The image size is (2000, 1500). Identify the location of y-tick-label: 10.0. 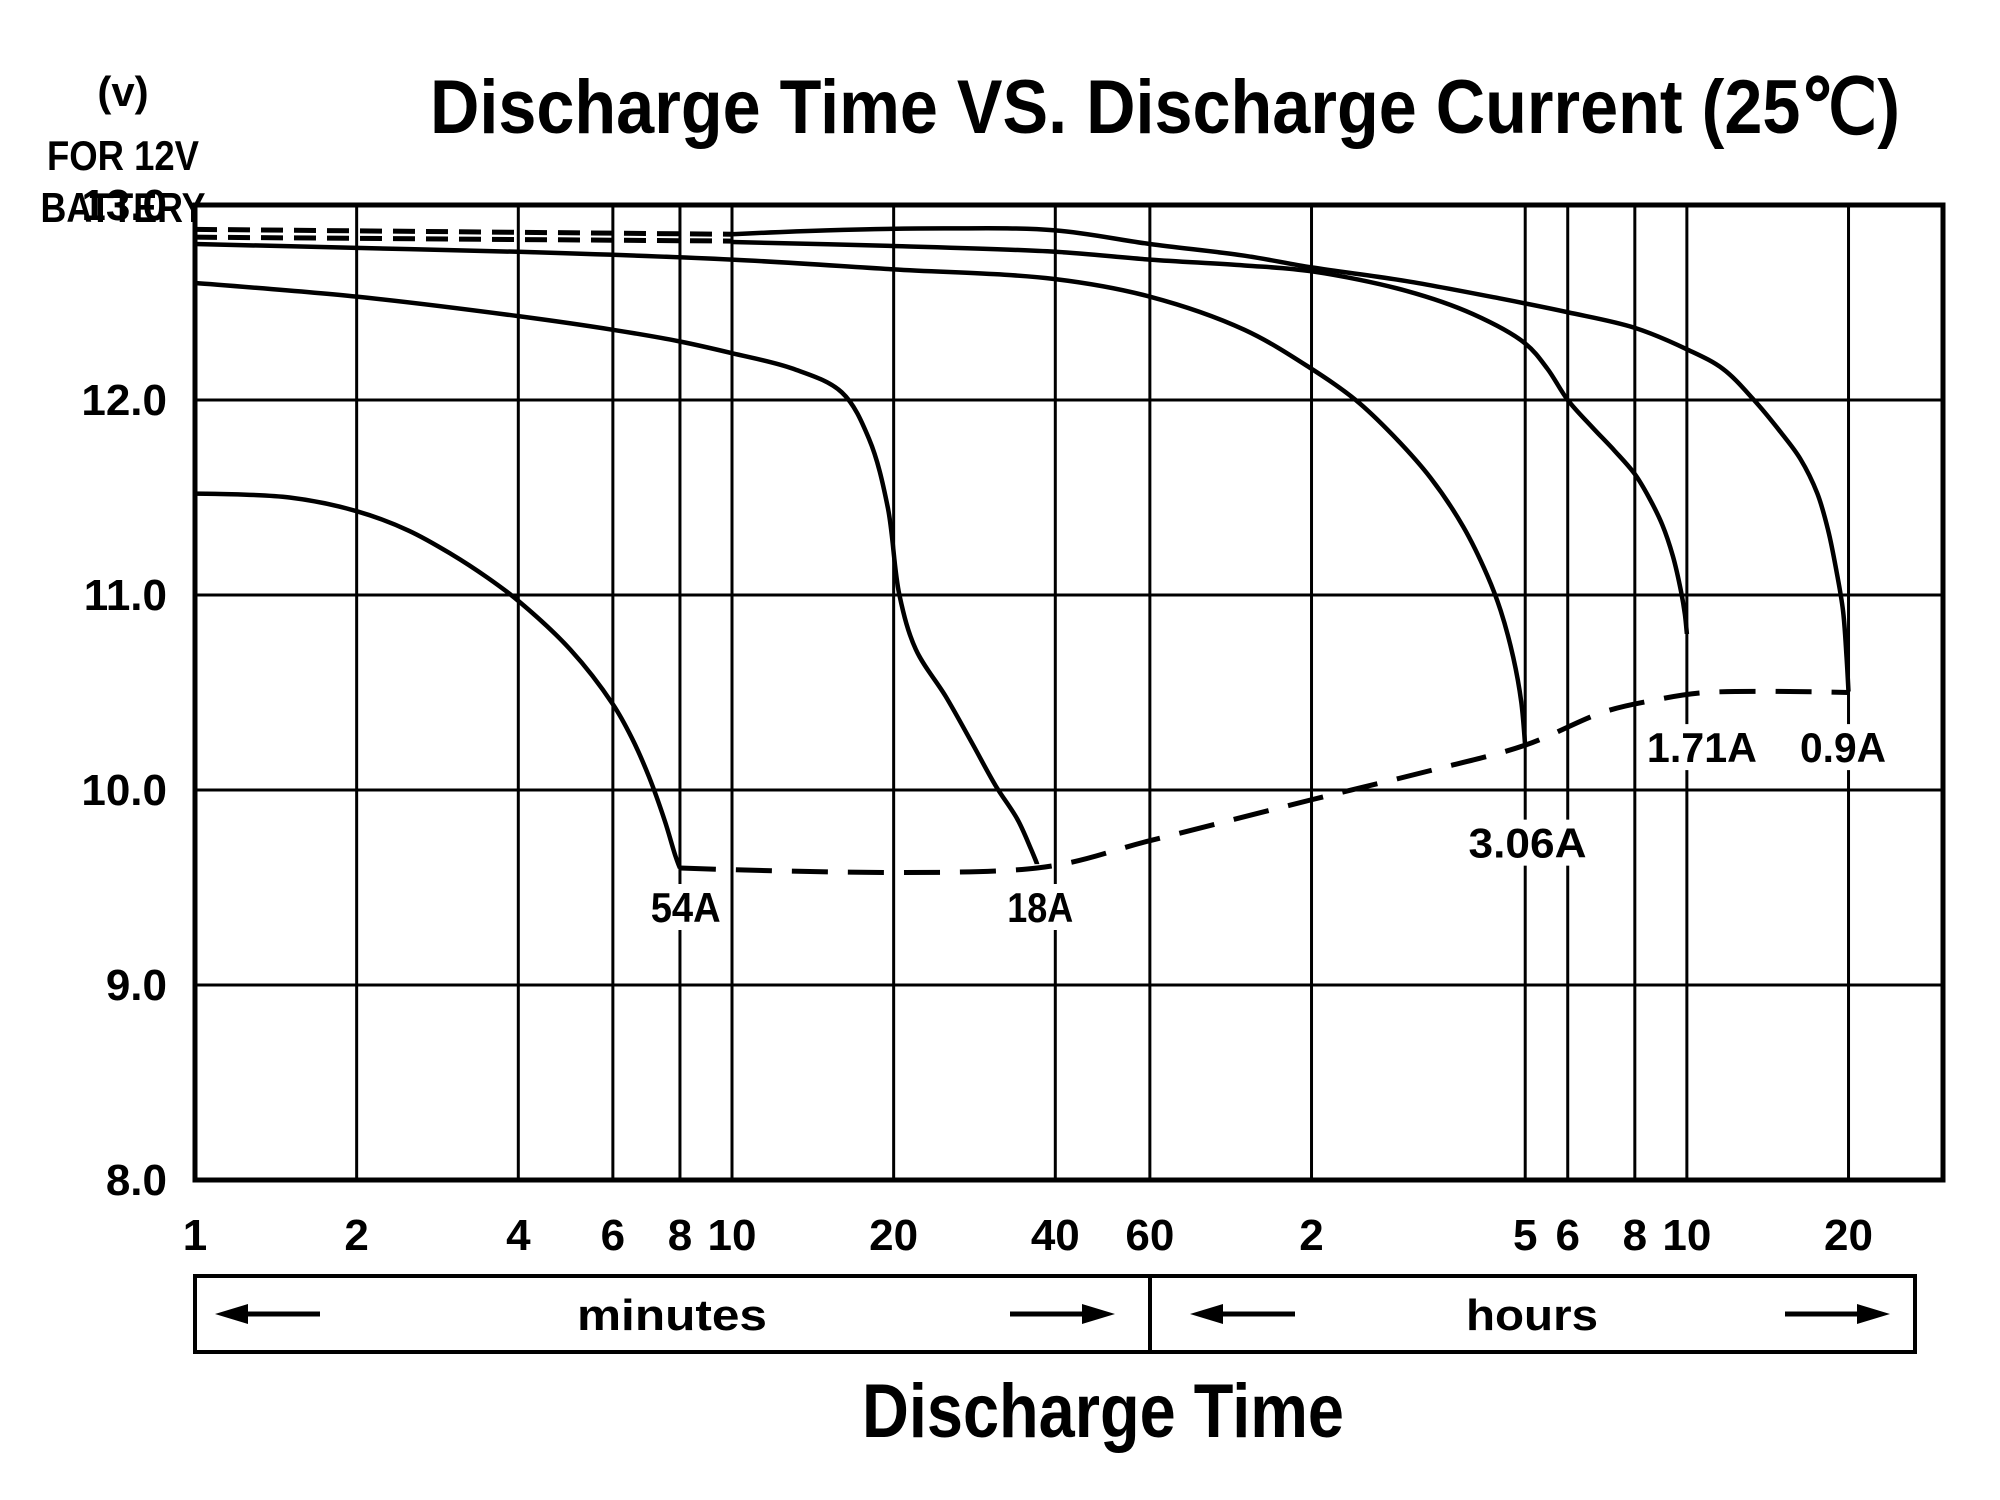
(124, 790).